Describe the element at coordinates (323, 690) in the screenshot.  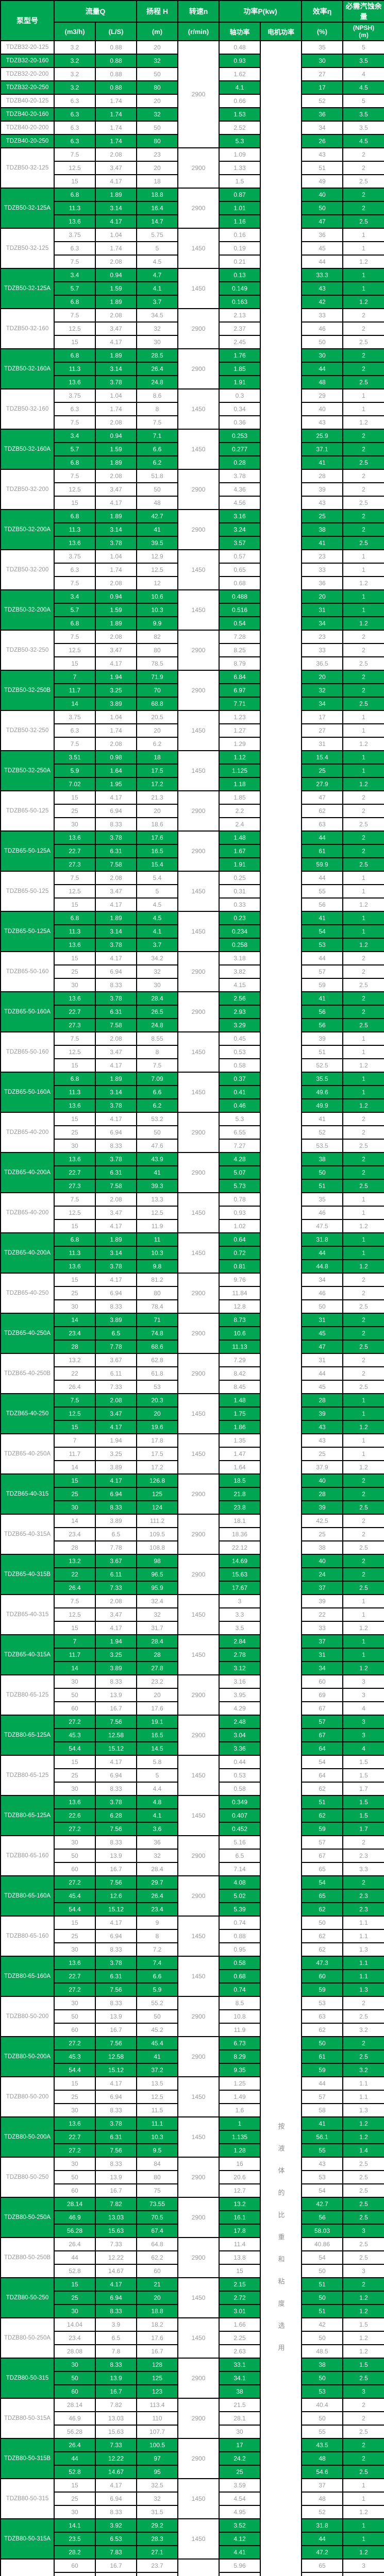
I see `efficiency-cell: 32` at that location.